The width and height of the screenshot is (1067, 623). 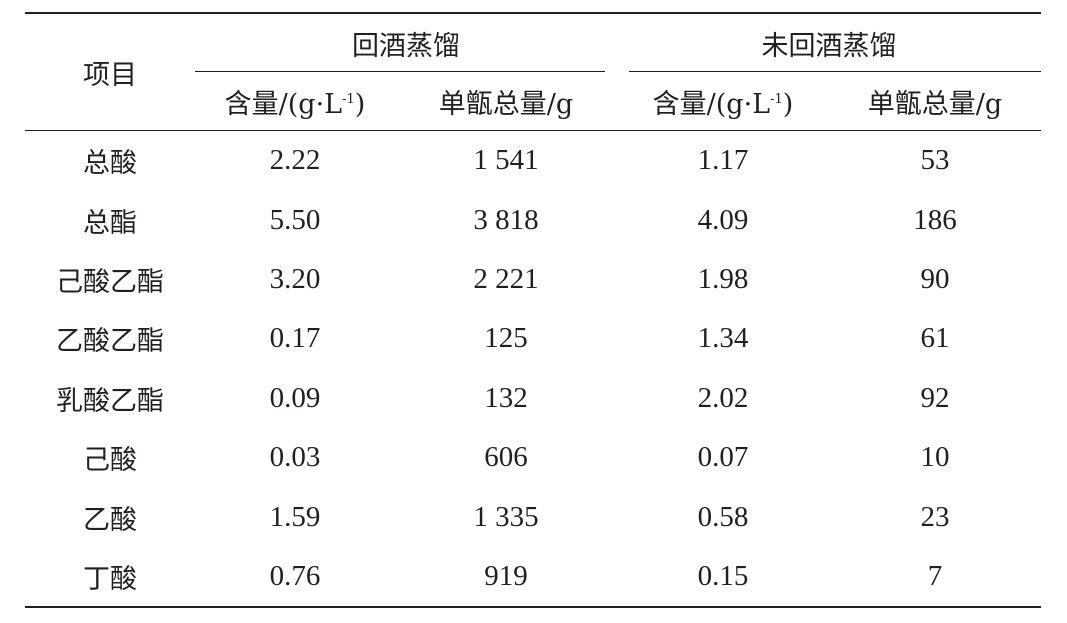 I want to click on cell-a-total: 1 335, so click(x=506, y=516).